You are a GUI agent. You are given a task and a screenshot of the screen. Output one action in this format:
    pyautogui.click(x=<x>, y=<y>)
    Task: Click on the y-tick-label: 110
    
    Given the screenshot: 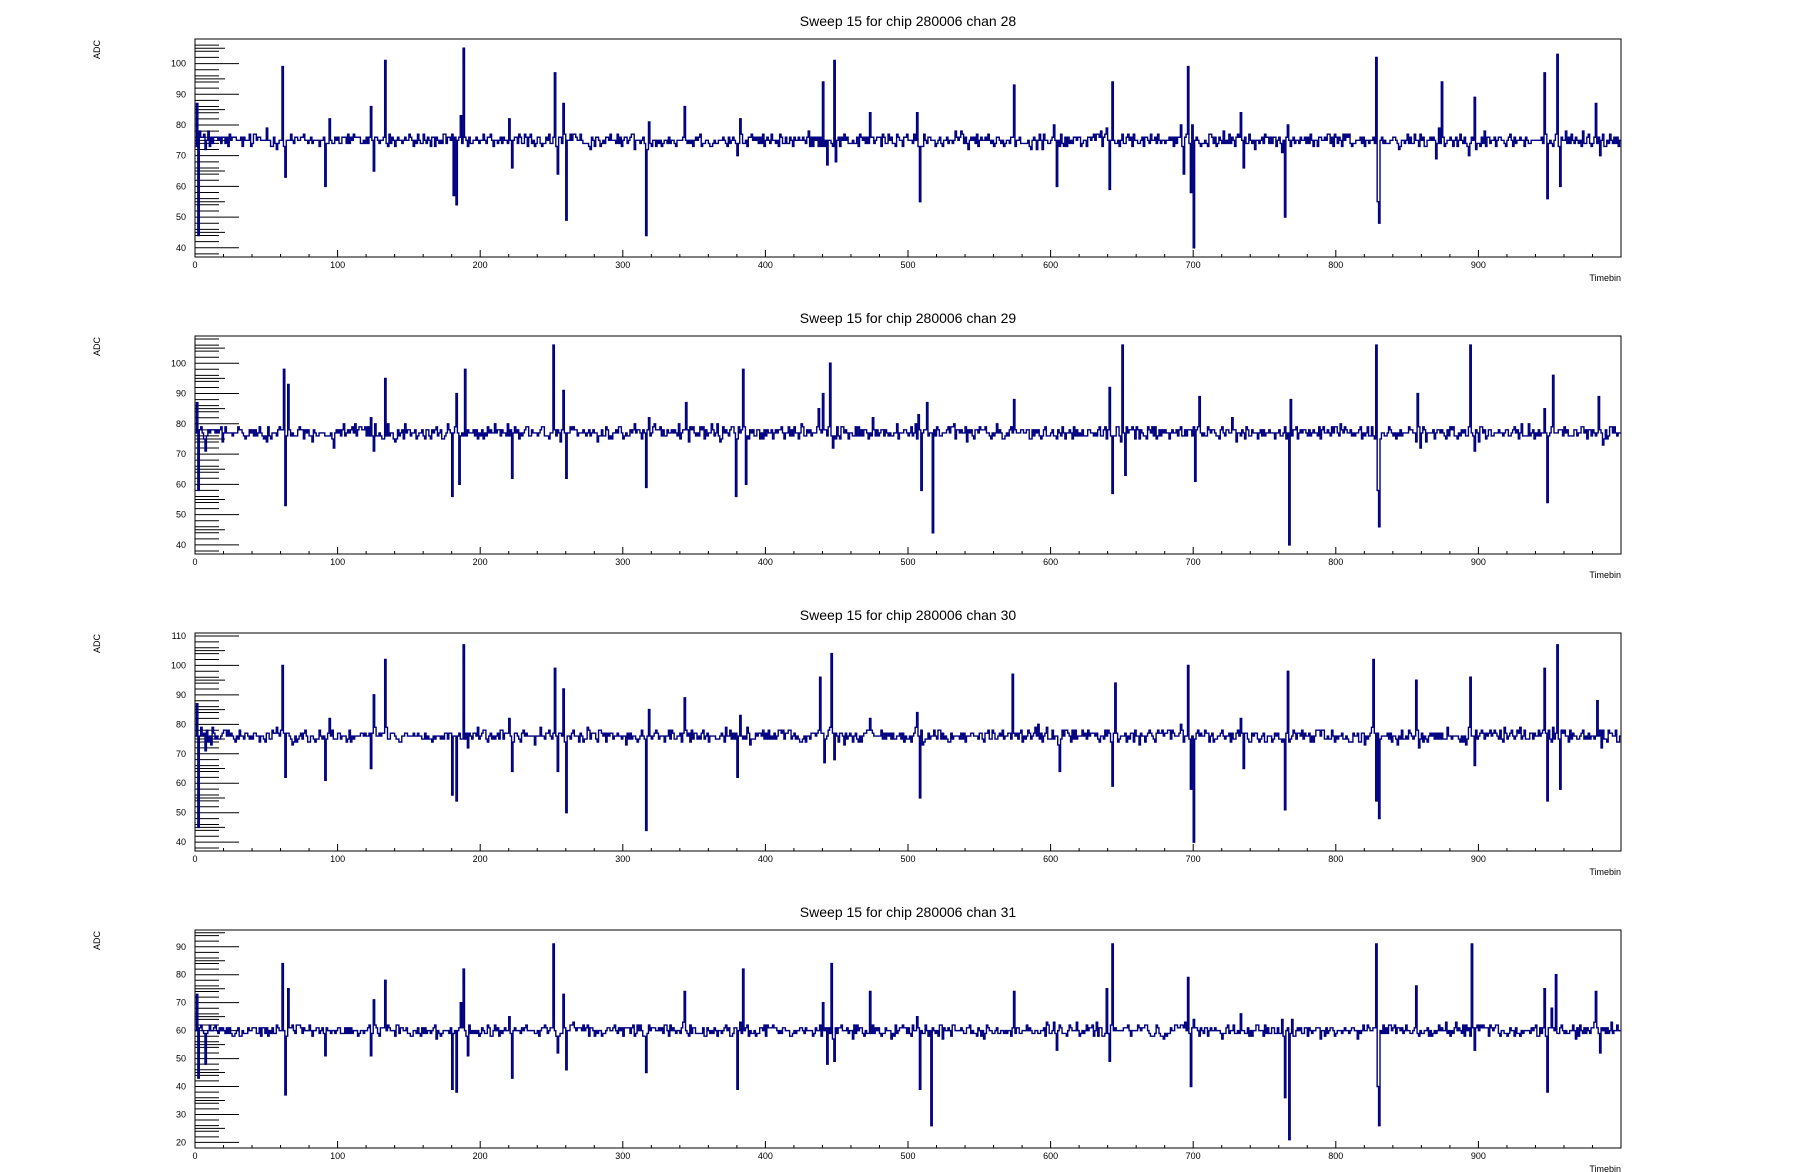 What is the action you would take?
    pyautogui.click(x=179, y=636)
    